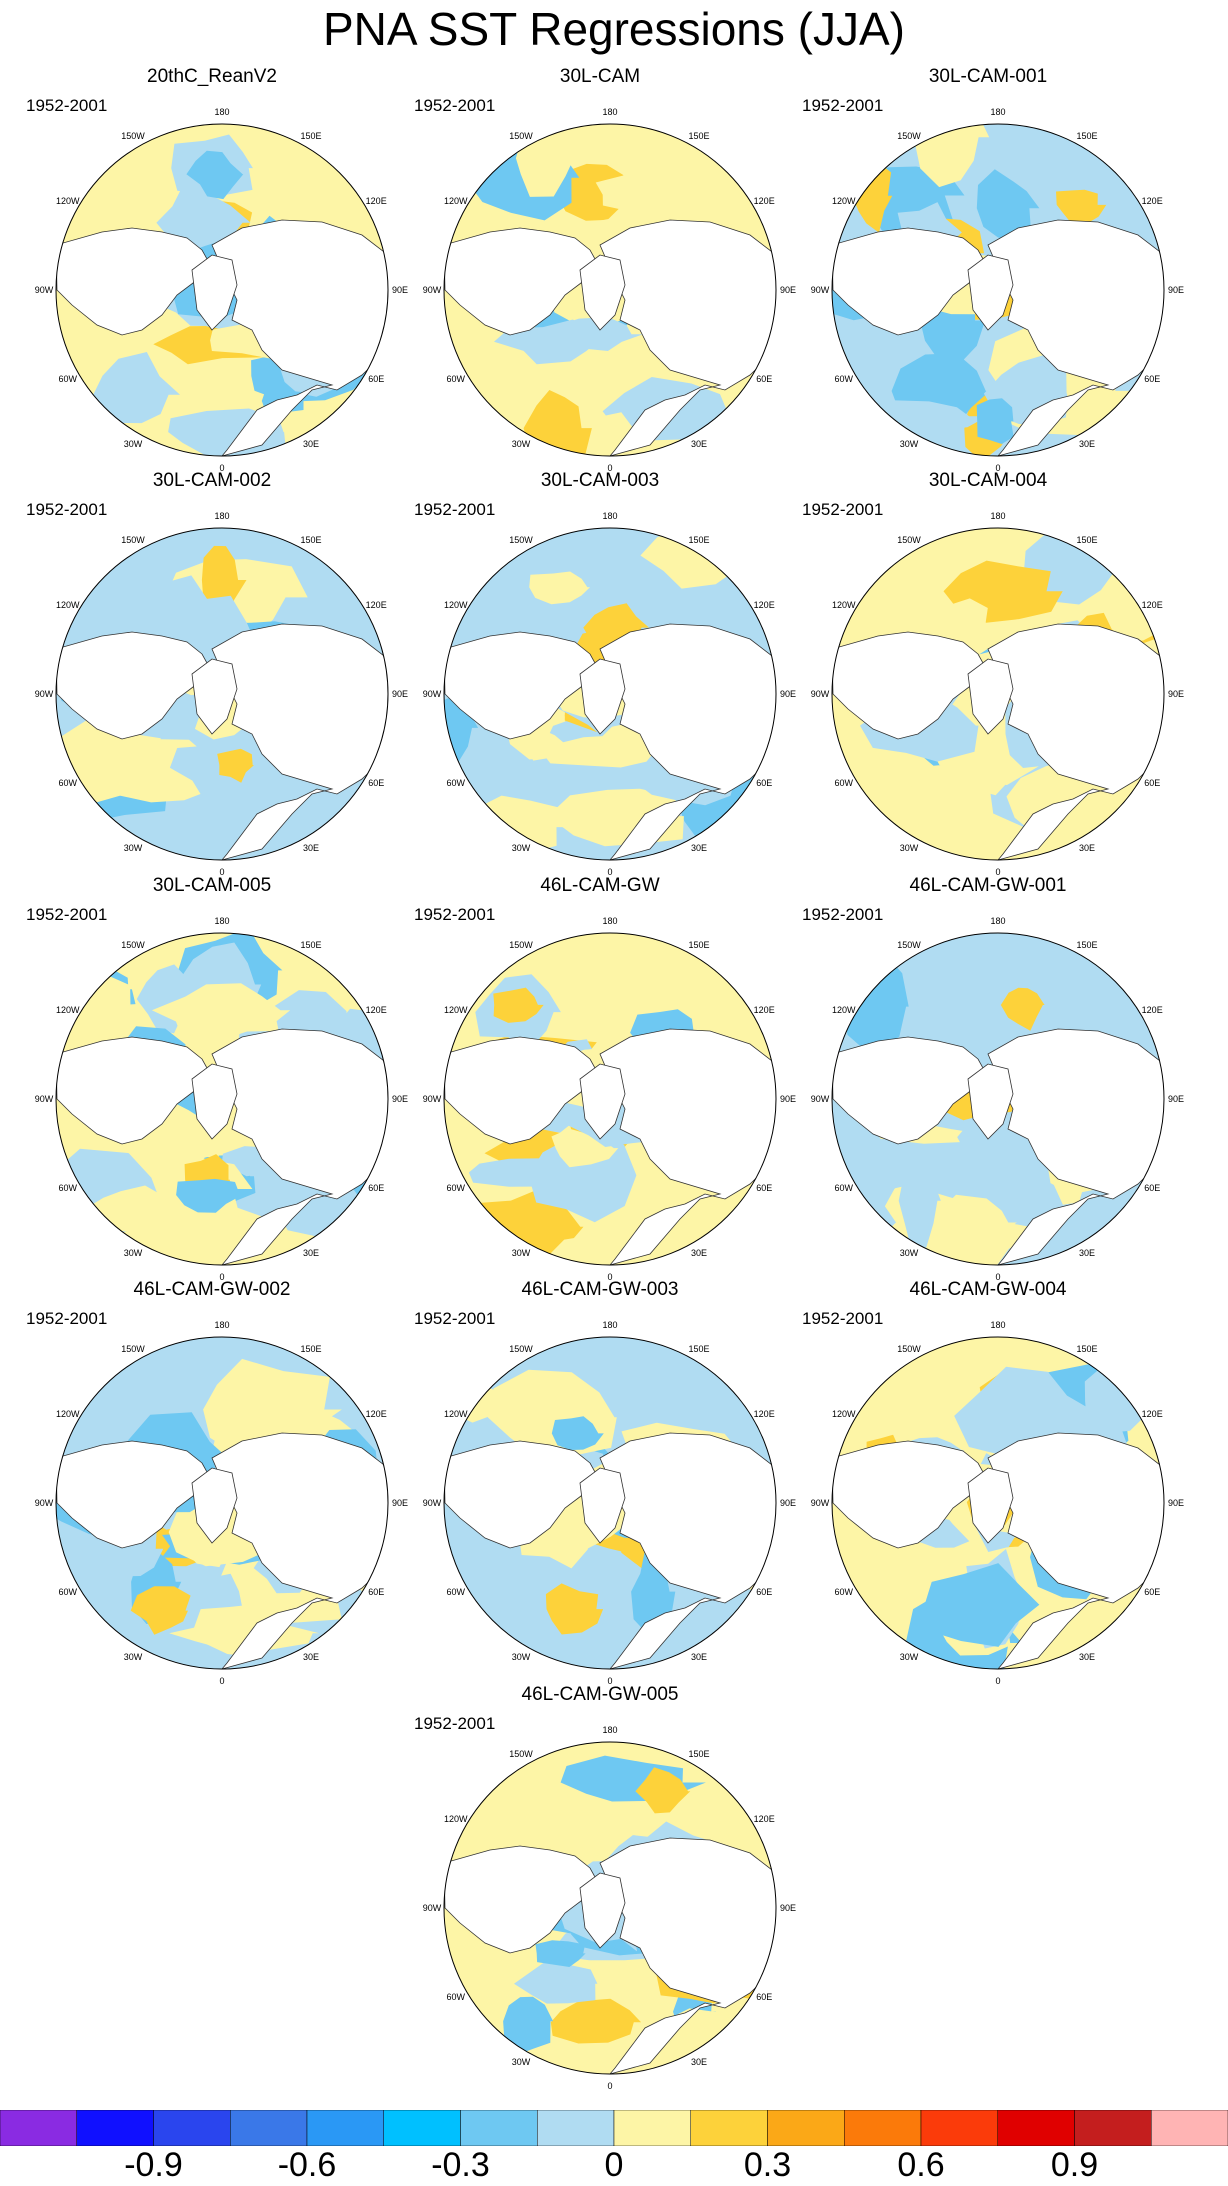 Image resolution: width=1228 pixels, height=2186 pixels. Describe the element at coordinates (212, 1289) in the screenshot. I see `panel-title: 46L-CAM-GW-002` at that location.